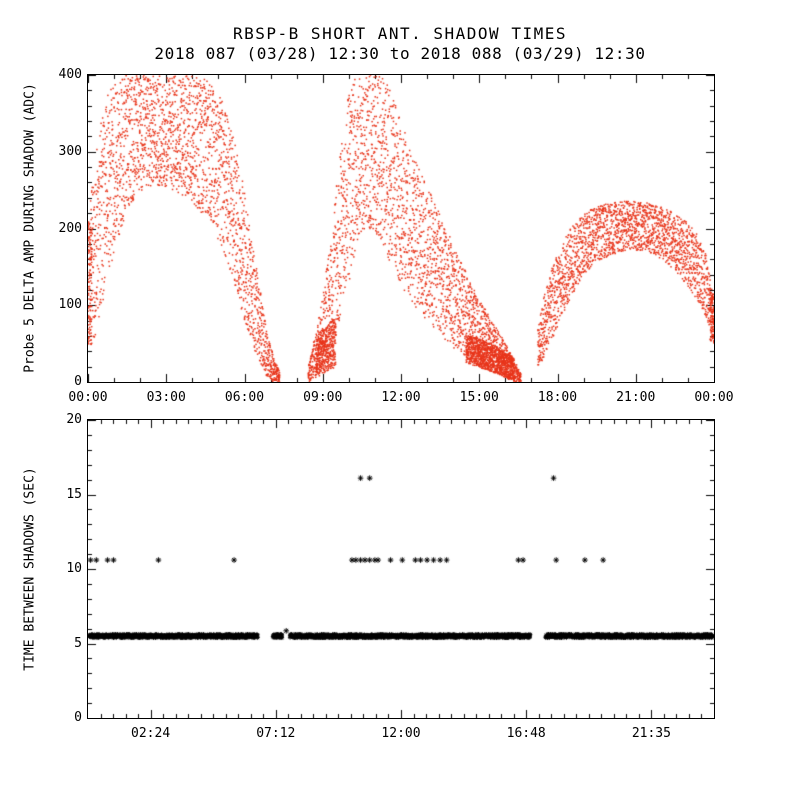  Describe the element at coordinates (166, 397) in the screenshot. I see `top-x-tick-label: 03:00` at that location.